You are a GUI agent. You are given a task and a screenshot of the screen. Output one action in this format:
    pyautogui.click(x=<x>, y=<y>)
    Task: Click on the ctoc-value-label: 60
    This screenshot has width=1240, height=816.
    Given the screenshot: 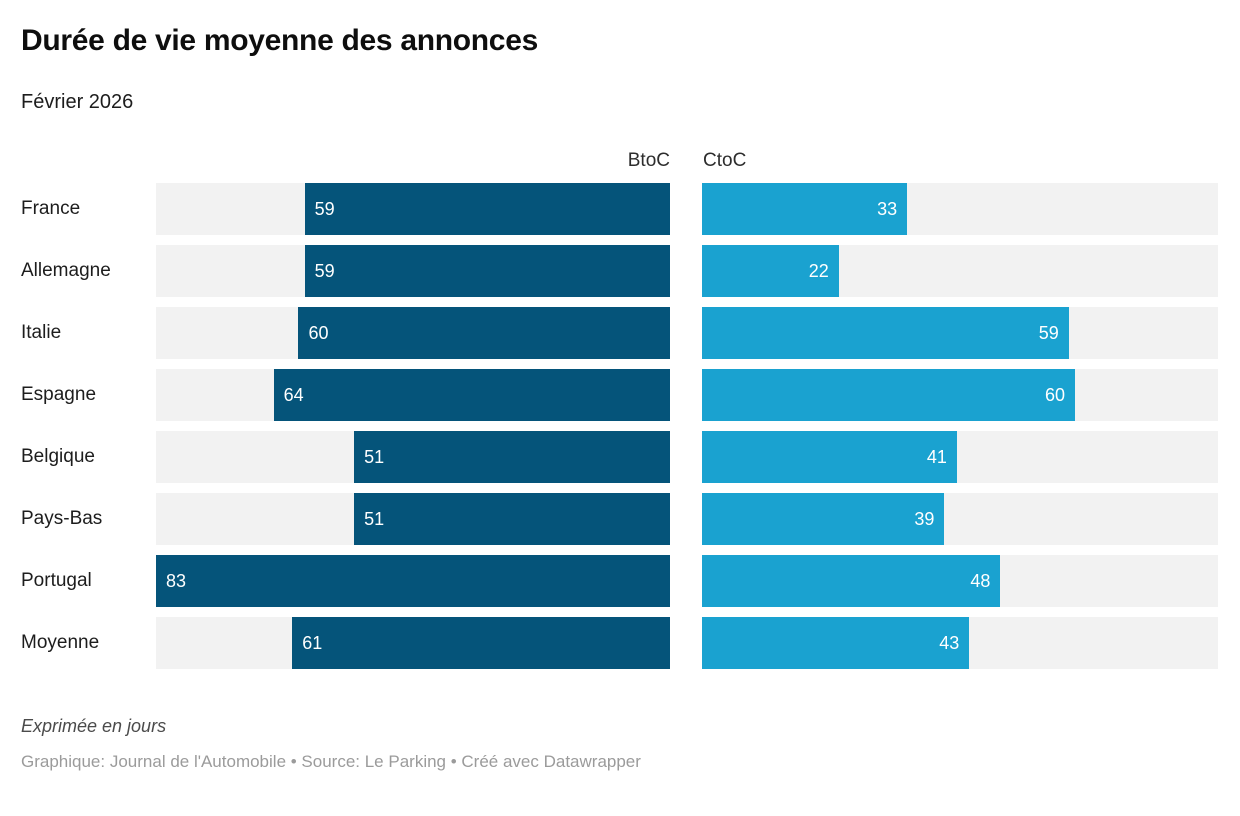 What is the action you would take?
    pyautogui.click(x=1054, y=395)
    